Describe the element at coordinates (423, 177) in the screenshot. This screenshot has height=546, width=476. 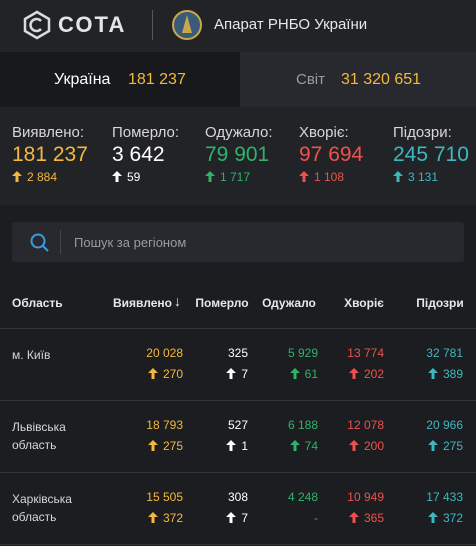
I see `stat-delta: 3 131` at that location.